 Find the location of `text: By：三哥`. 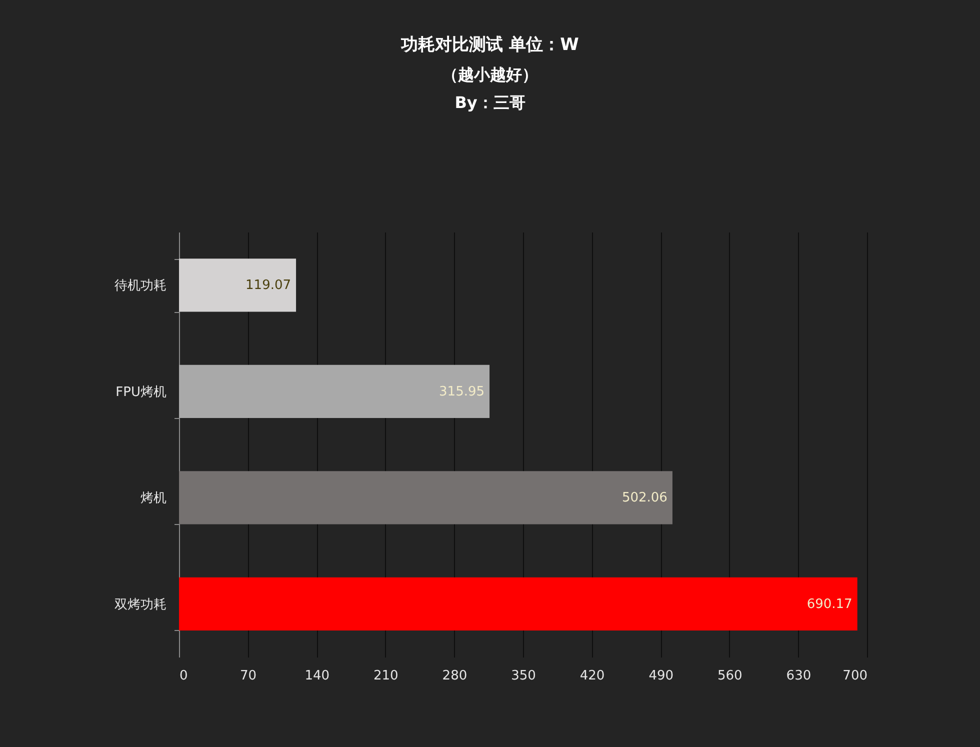

text: By：三哥 is located at coordinates (490, 102).